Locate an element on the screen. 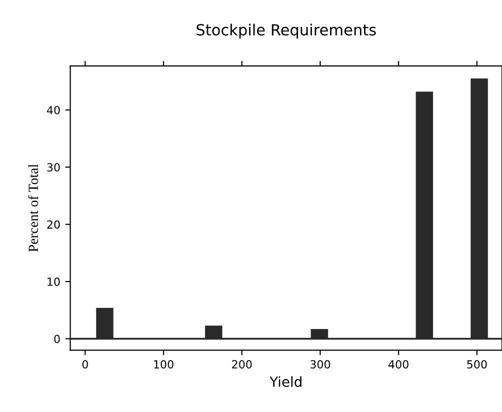  y-tick-label: 40 is located at coordinates (53, 110).